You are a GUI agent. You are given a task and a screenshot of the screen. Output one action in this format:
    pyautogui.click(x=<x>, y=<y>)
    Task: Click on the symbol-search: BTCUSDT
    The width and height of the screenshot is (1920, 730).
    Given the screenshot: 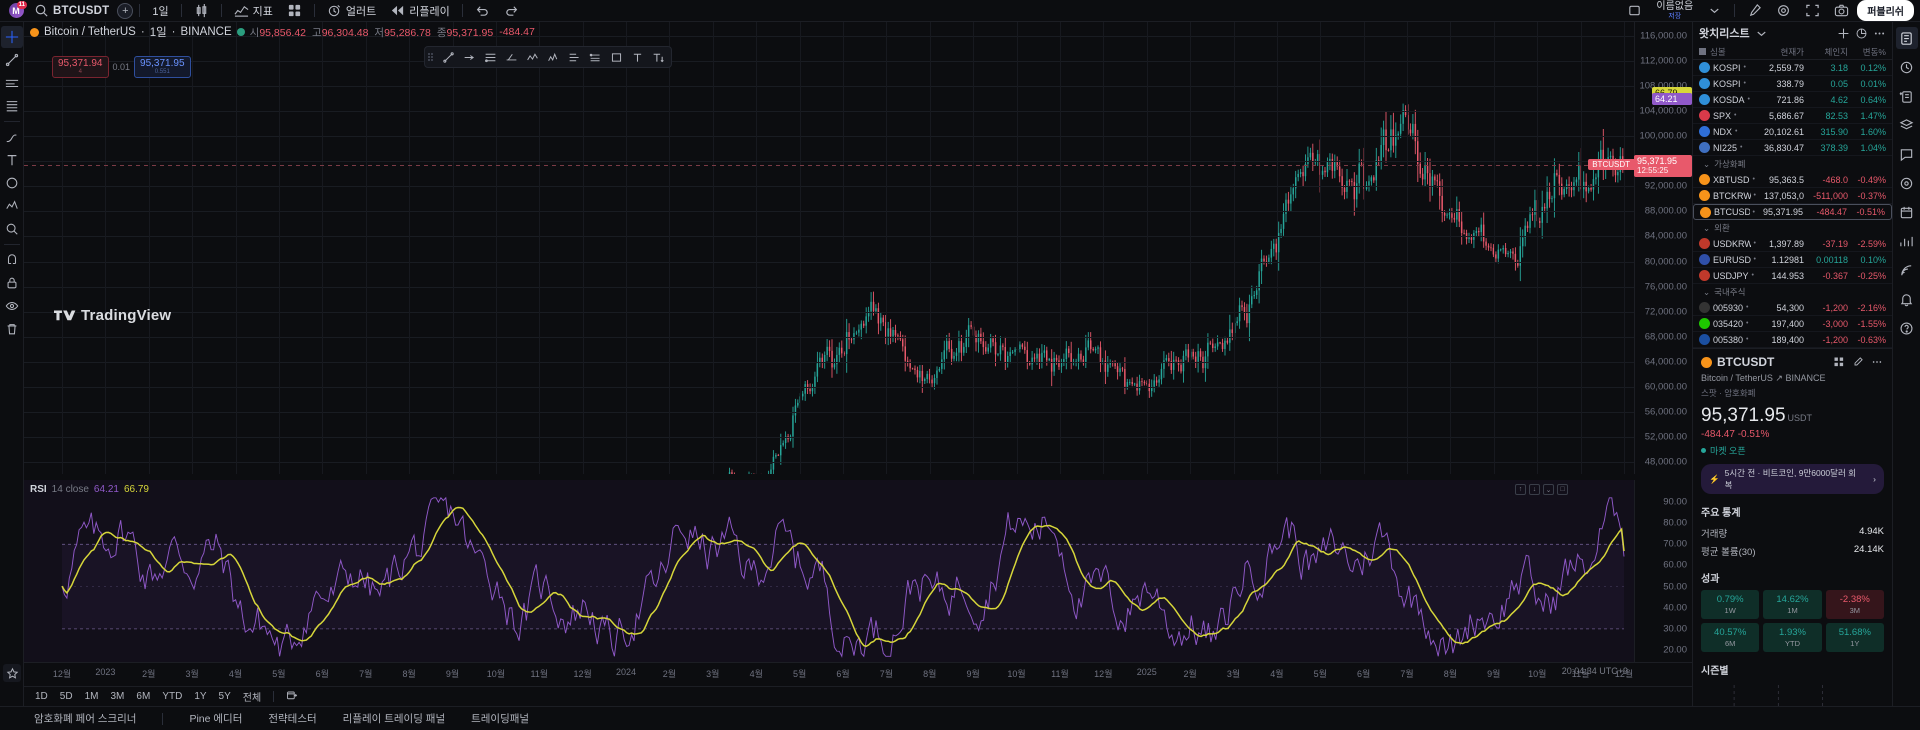 What is the action you would take?
    pyautogui.click(x=71, y=10)
    